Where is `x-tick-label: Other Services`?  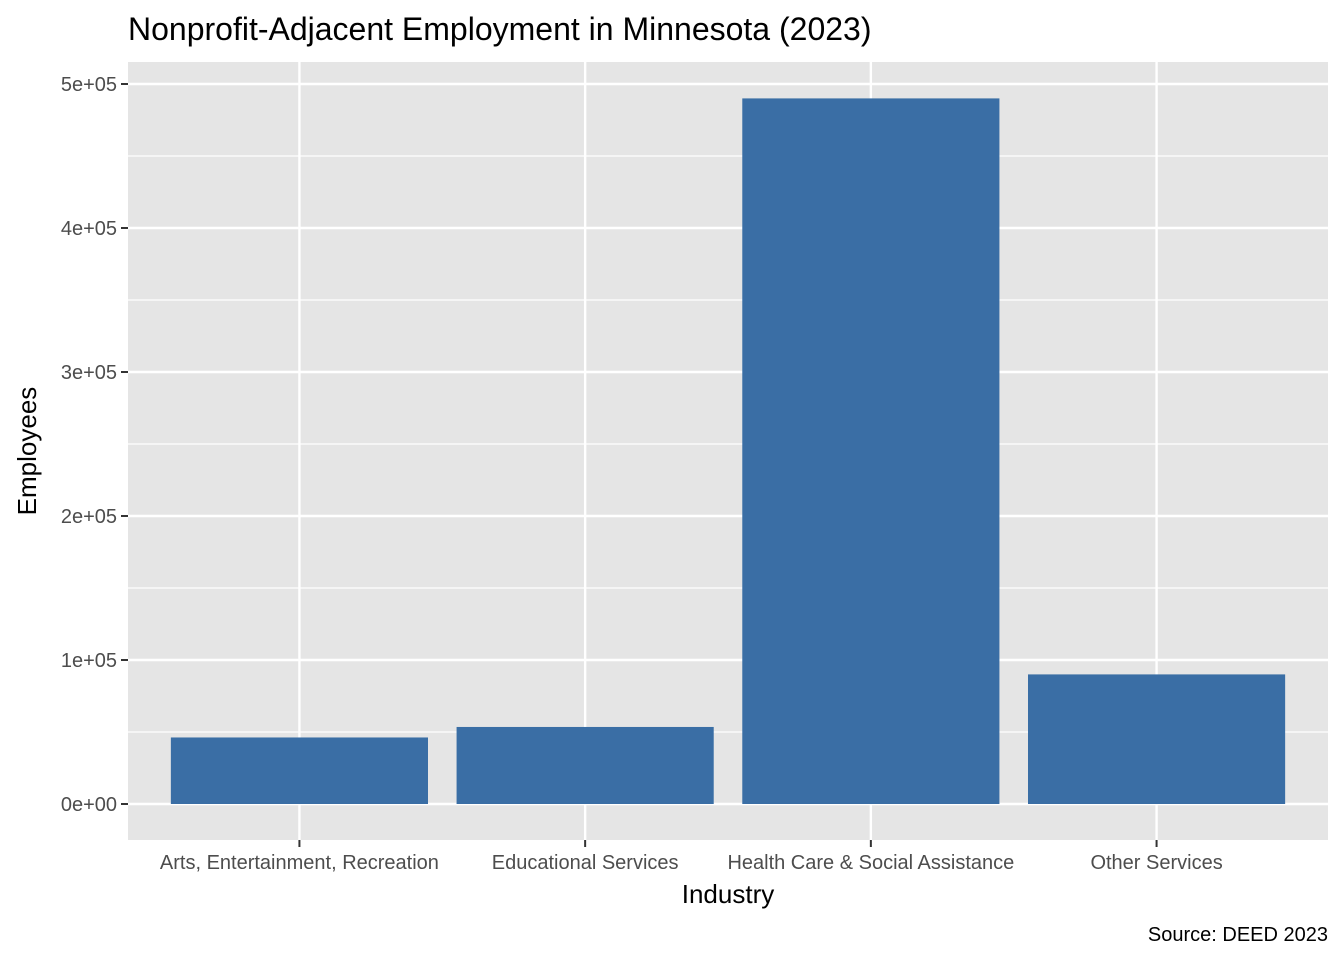
x-tick-label: Other Services is located at coordinates (1156, 863).